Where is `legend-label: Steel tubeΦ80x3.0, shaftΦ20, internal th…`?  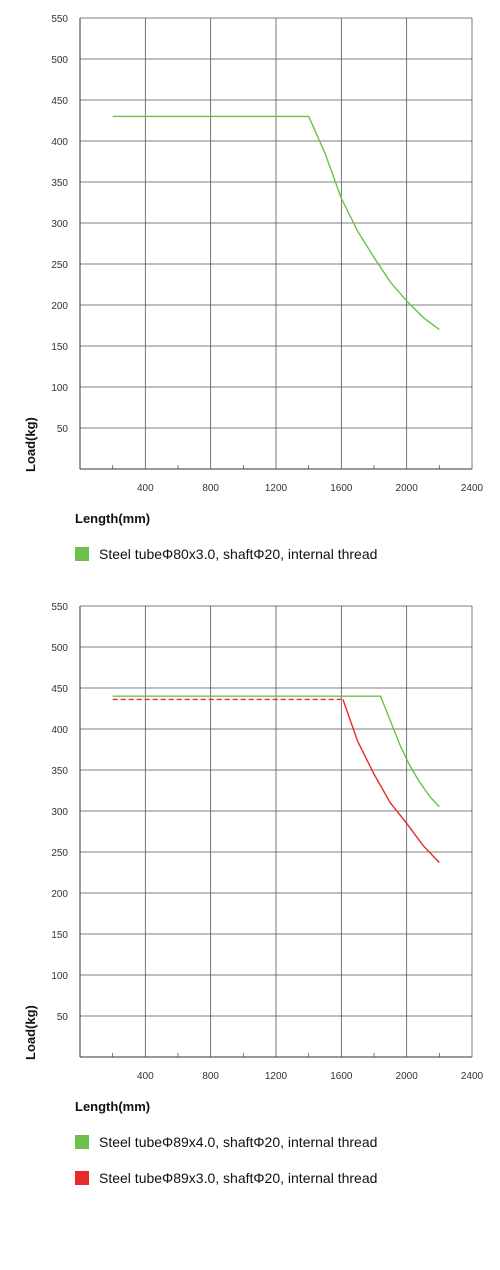
legend-label: Steel tubeΦ80x3.0, shaftΦ20, internal th… is located at coordinates (238, 554).